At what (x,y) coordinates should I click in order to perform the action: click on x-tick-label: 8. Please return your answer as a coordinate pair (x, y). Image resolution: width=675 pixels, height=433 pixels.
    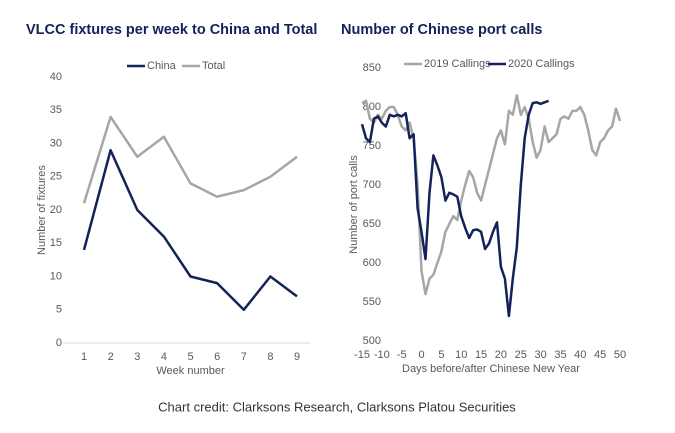
    Looking at the image, I should click on (270, 357).